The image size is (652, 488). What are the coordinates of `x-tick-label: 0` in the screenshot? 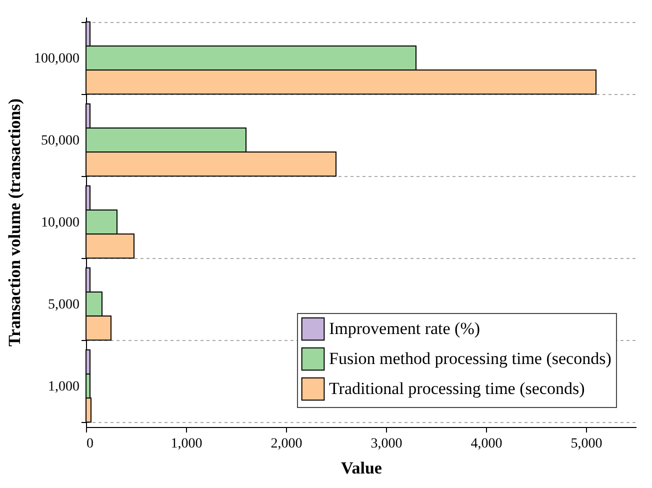 It's located at (90, 444).